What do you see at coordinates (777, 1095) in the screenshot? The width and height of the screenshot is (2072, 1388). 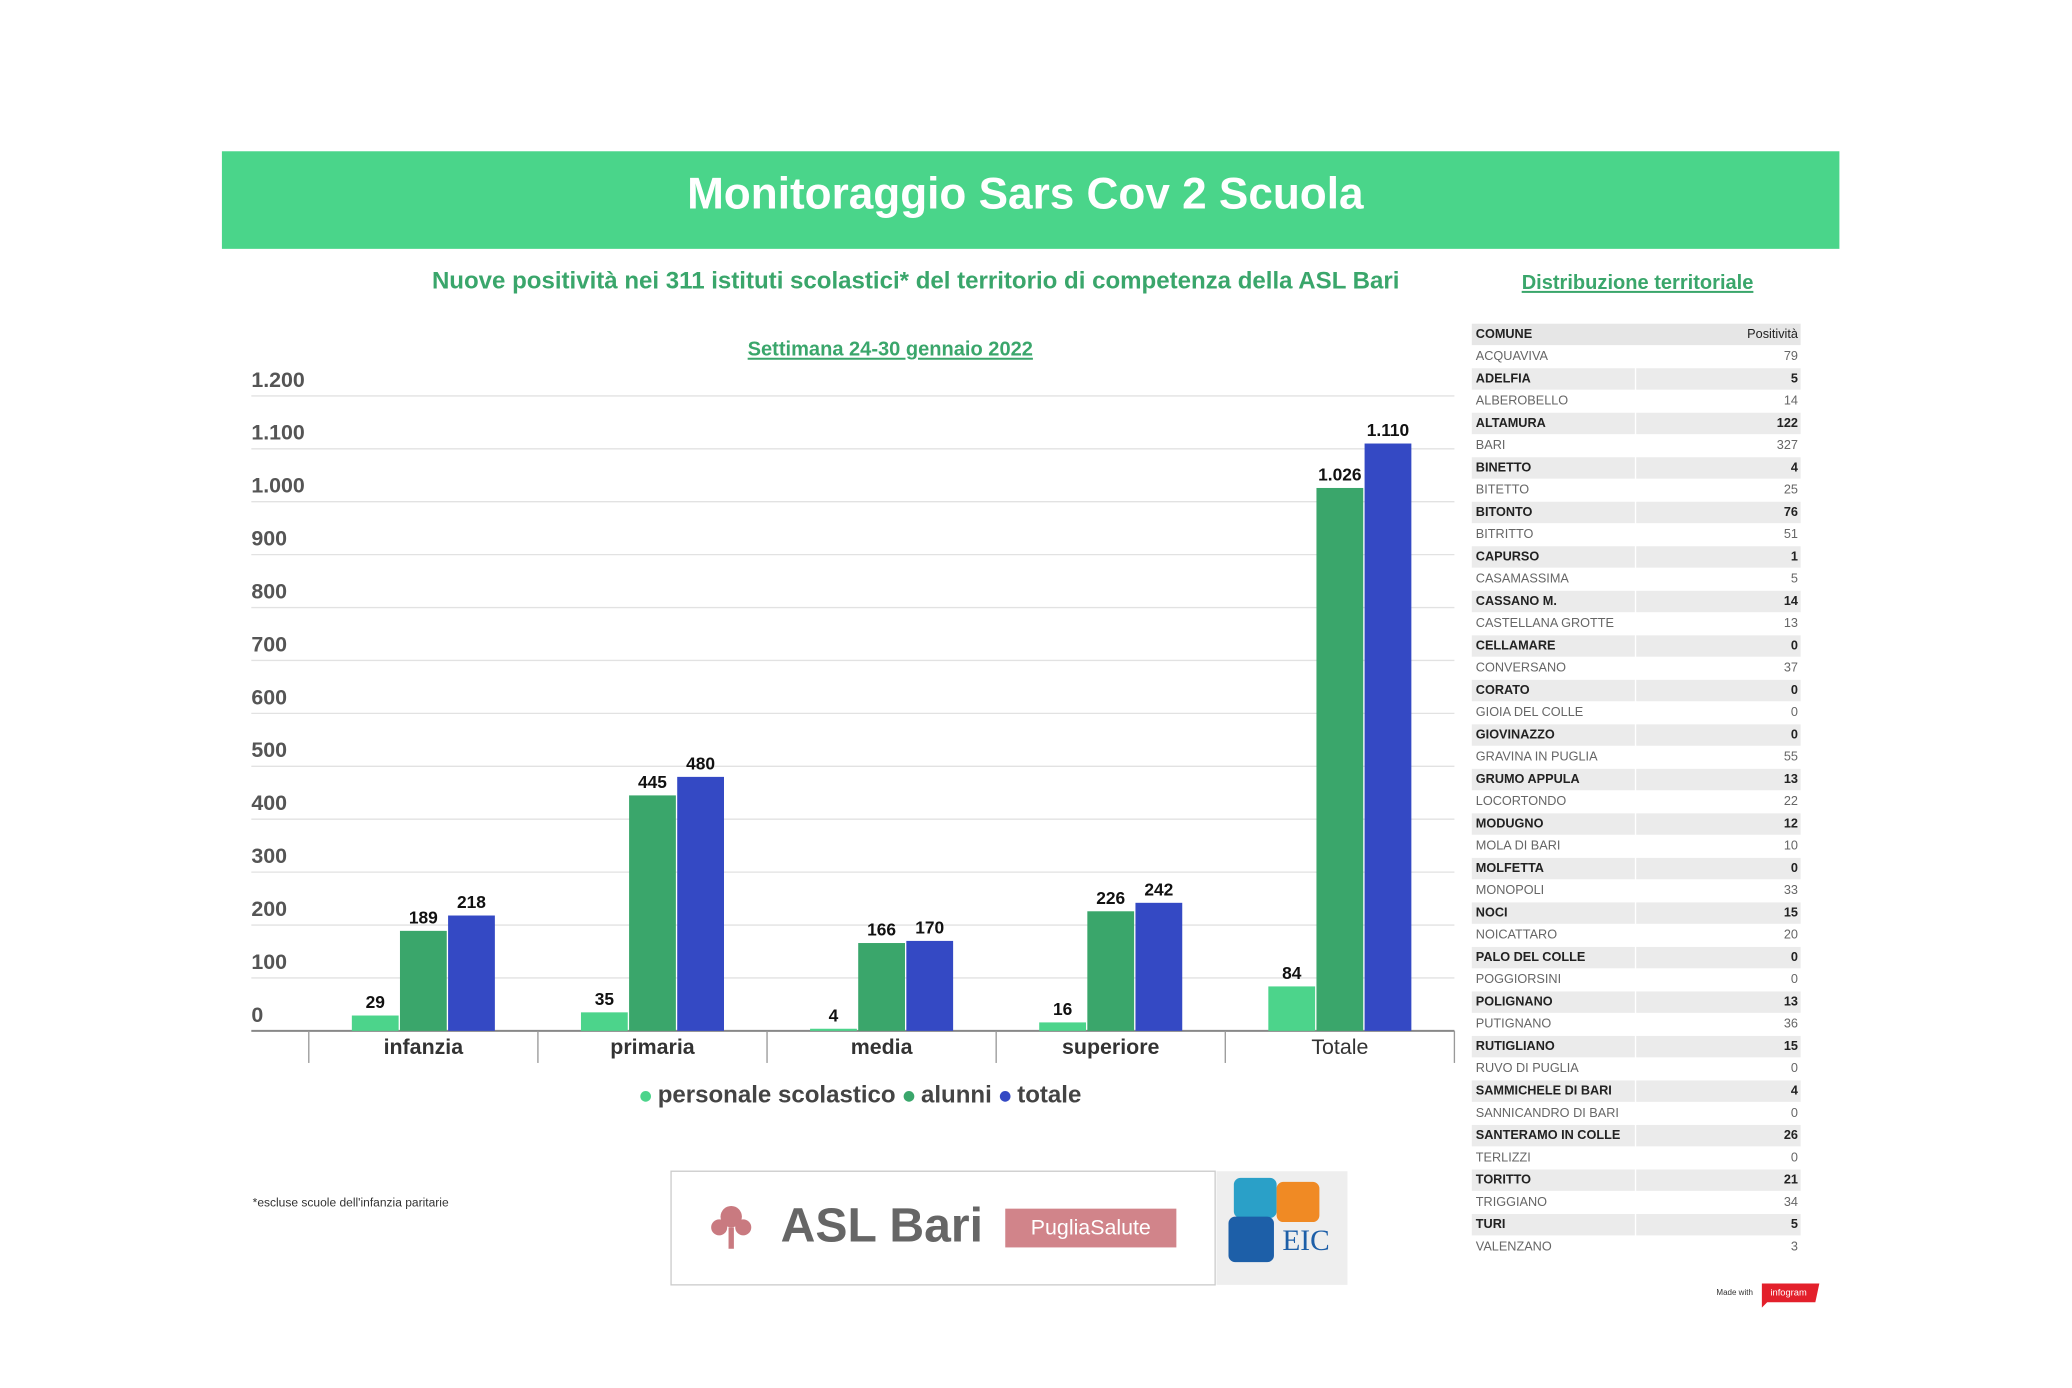 I see `legend-label: personale scolastico` at bounding box center [777, 1095].